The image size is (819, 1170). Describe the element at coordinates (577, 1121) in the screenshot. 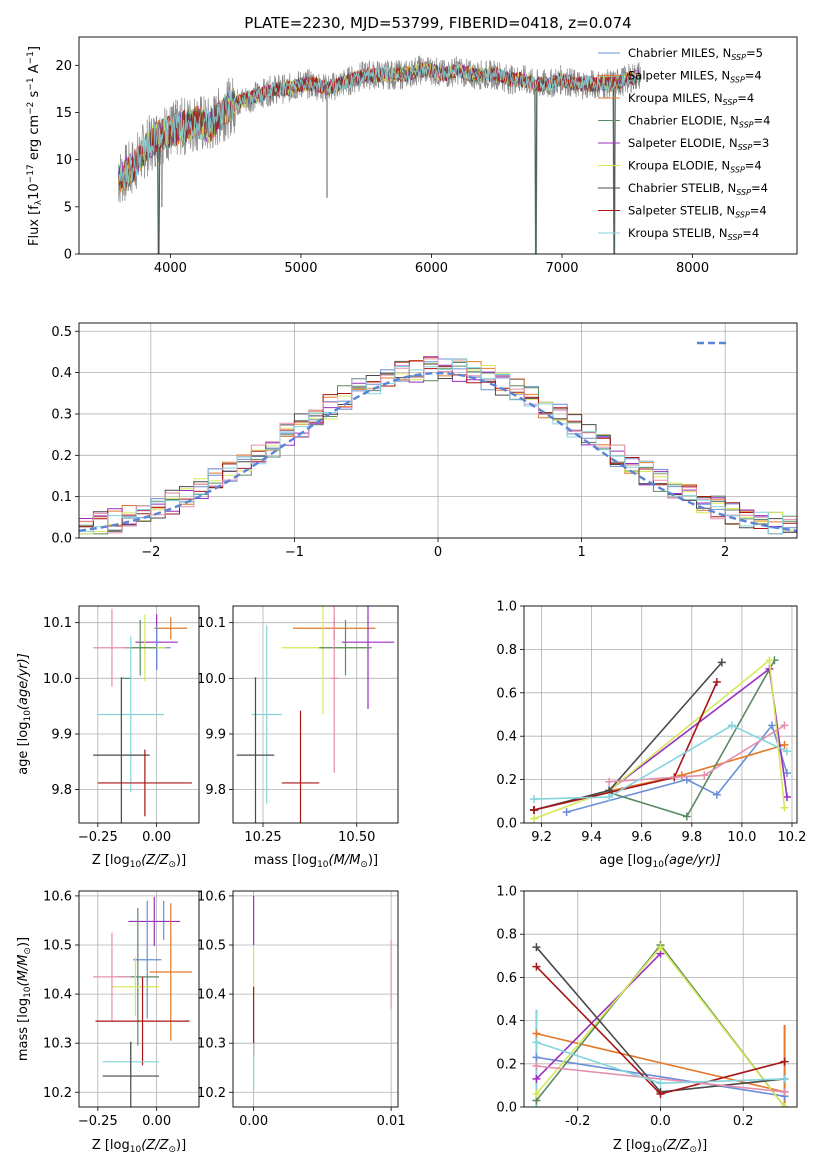

I see `x-tick-label: -0.2` at that location.